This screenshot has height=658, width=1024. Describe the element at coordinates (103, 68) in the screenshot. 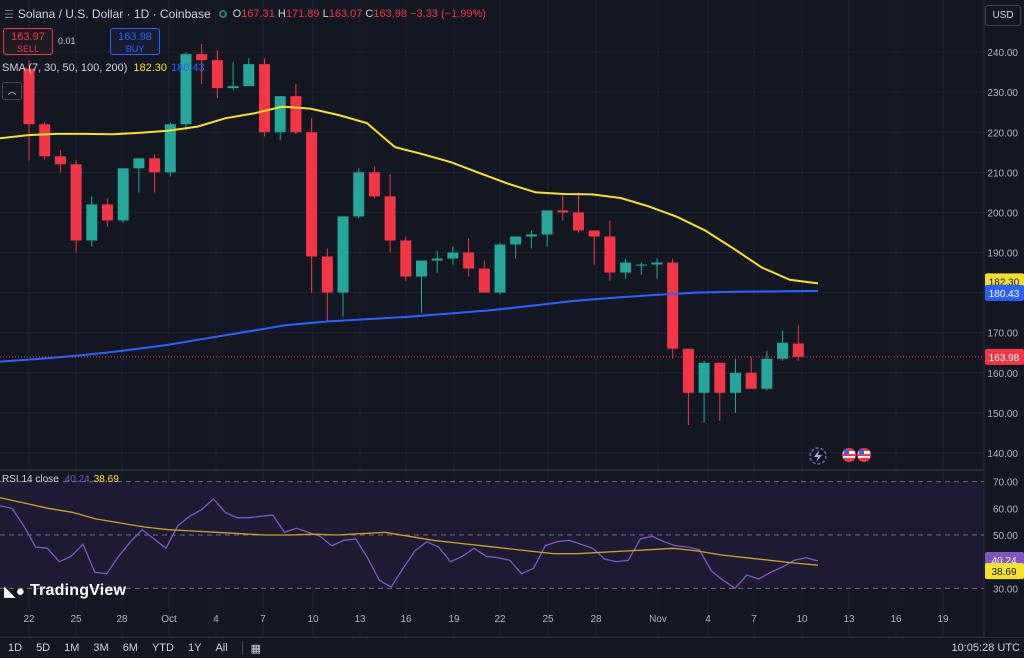

I see `sma-legend: SMA (7, 30, 50, 100, 200) 182.30 180.43` at that location.